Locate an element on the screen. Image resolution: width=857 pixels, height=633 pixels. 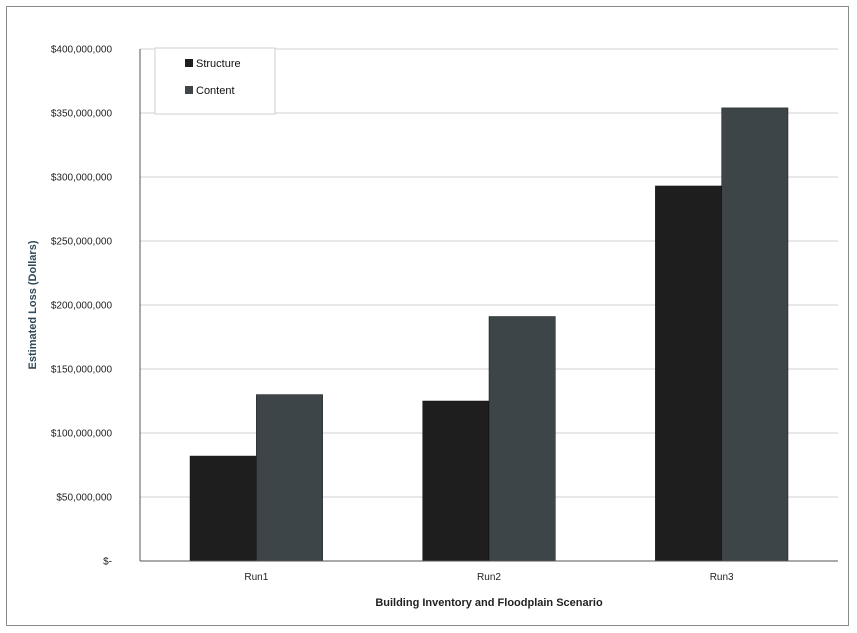
y-tick-label: $250,000,000 is located at coordinates (82, 242).